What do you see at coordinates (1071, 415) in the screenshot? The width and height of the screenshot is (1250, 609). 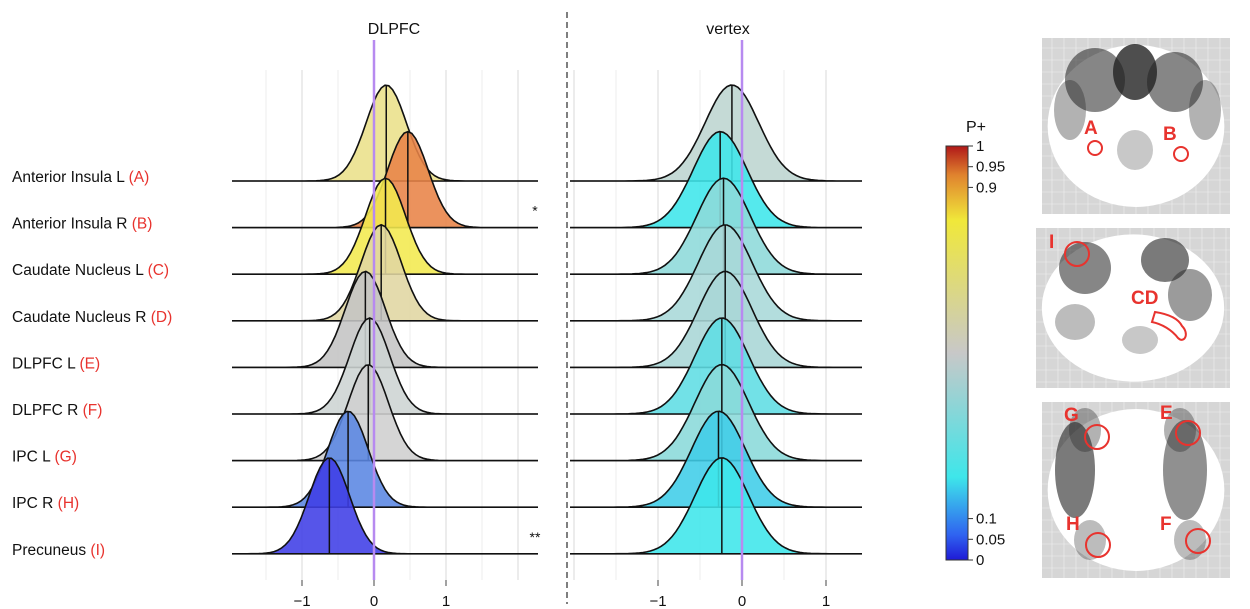 I see `roi-label: G` at bounding box center [1071, 415].